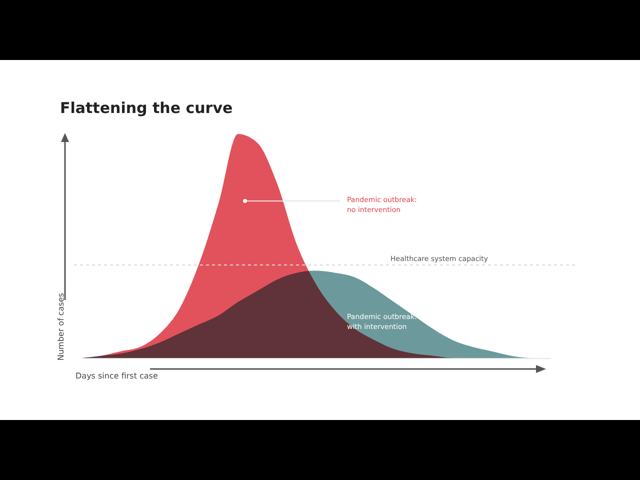  What do you see at coordinates (146, 108) in the screenshot?
I see `chart-title: Flattening the curve` at bounding box center [146, 108].